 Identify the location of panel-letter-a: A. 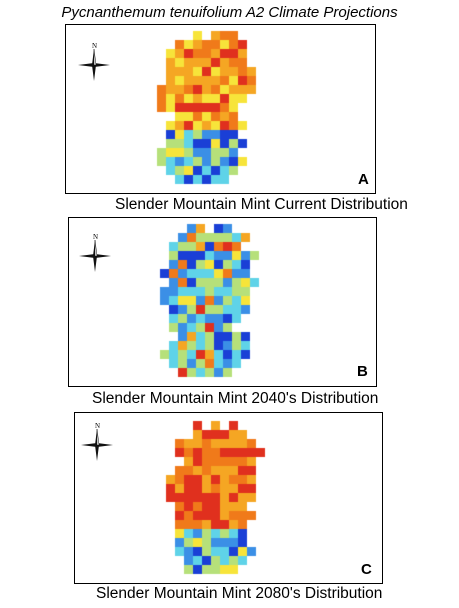
(363, 179).